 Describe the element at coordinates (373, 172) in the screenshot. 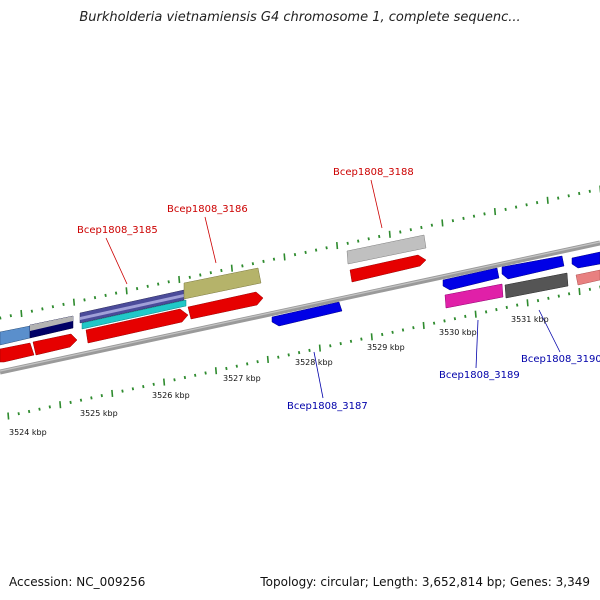

I see `gene-label: Bcep1808_3188` at that location.